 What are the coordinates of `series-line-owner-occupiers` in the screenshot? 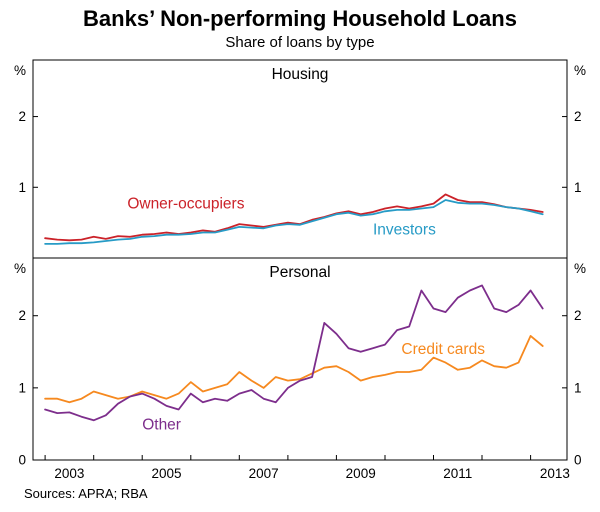 It's located at (294, 217).